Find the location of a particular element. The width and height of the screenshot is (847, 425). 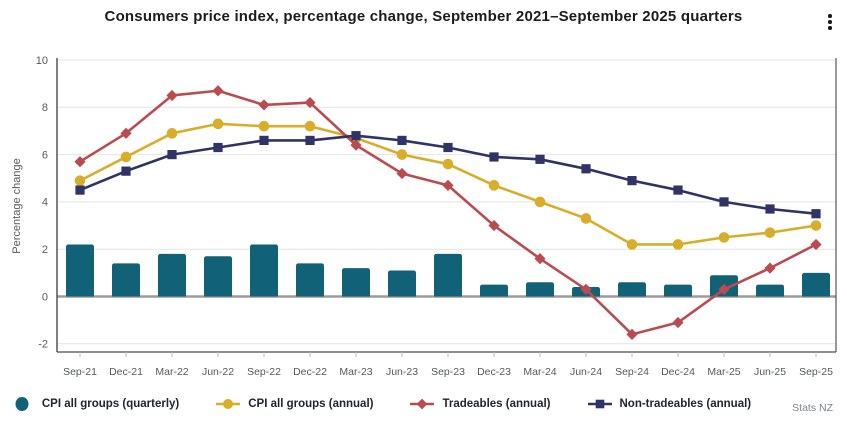

diamond-marker-icon is located at coordinates (422, 404).